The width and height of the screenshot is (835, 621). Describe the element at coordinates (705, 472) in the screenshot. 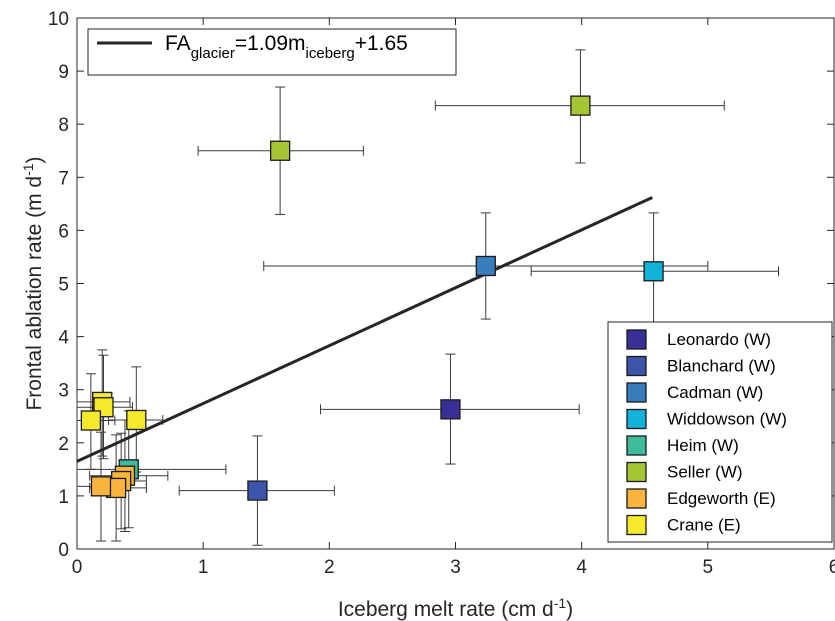

I see `legend-label: Seller (W)` at that location.